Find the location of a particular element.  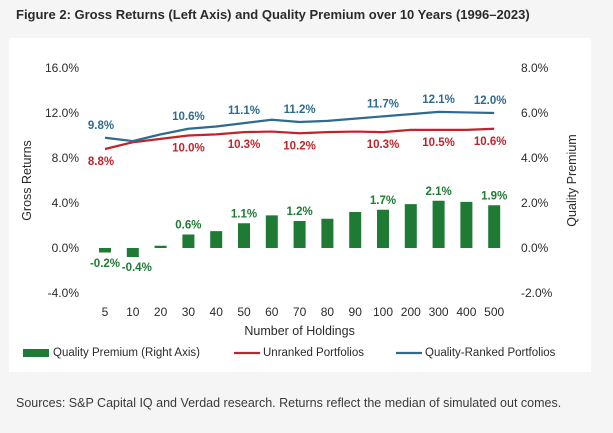

right-axis-tick: 0.0% is located at coordinates (535, 248).